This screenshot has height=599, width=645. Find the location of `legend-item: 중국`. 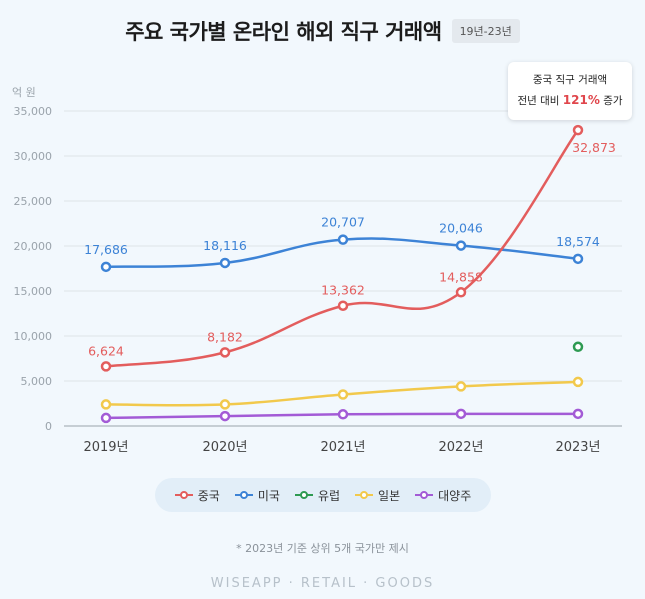

legend-item: 중국 is located at coordinates (197, 495).